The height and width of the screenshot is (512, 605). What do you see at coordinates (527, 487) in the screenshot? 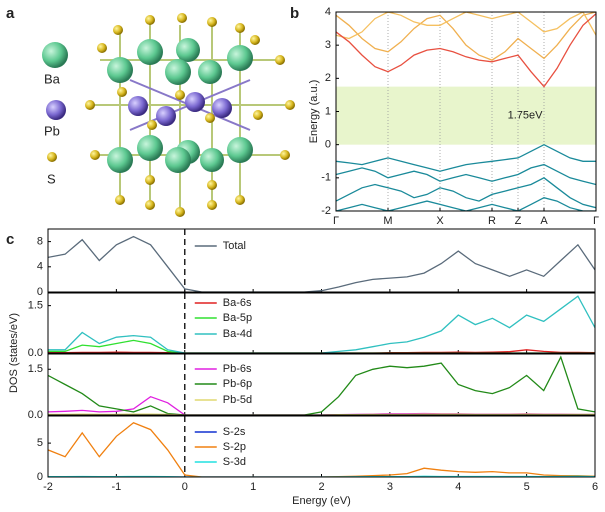
I see `x-tick-label: 5` at bounding box center [527, 487].